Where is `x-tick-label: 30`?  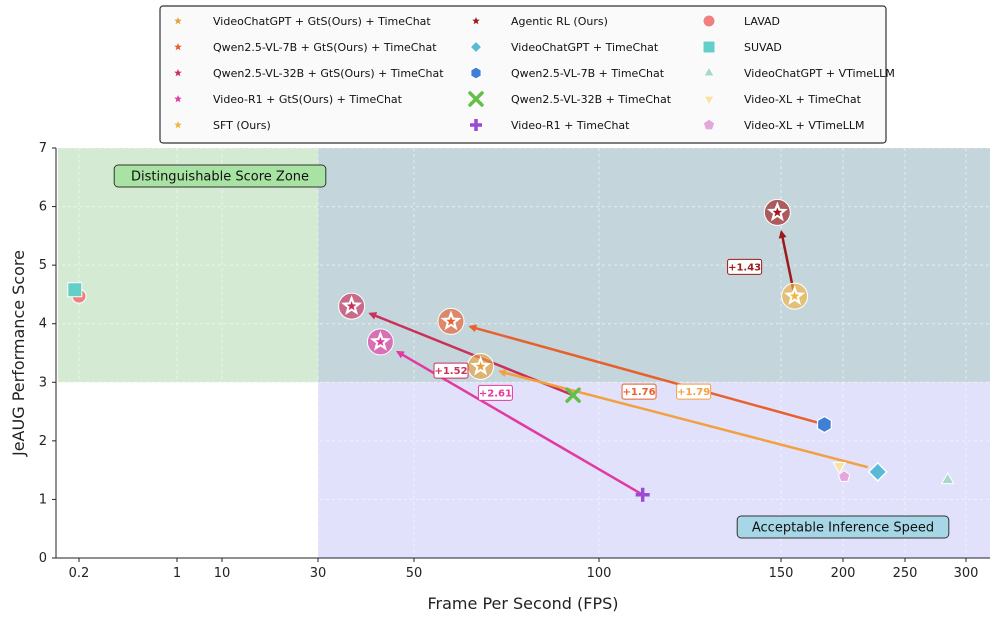
x-tick-label: 30 is located at coordinates (318, 573).